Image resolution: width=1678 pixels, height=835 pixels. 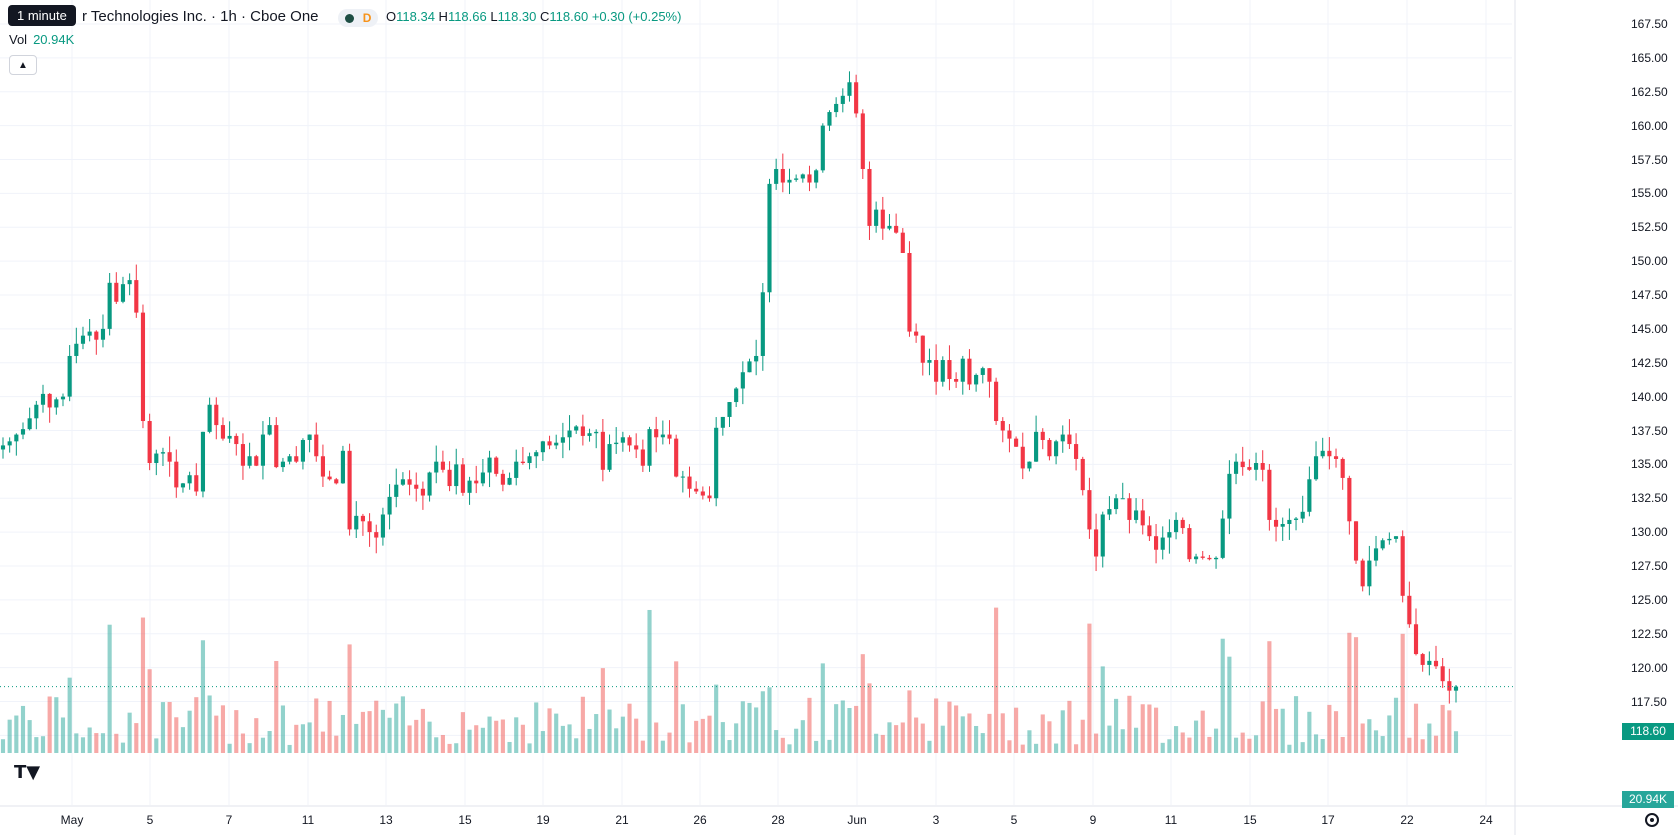 What do you see at coordinates (41, 39) in the screenshot?
I see `volume-legend: Vol 20.94K` at bounding box center [41, 39].